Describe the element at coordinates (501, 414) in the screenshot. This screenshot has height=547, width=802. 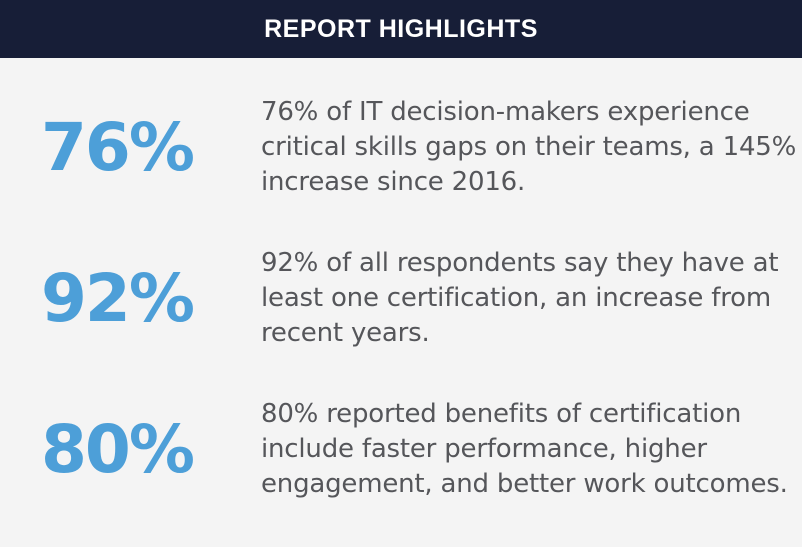
I see `stat-description-line: 80% reported benefits of certification` at that location.